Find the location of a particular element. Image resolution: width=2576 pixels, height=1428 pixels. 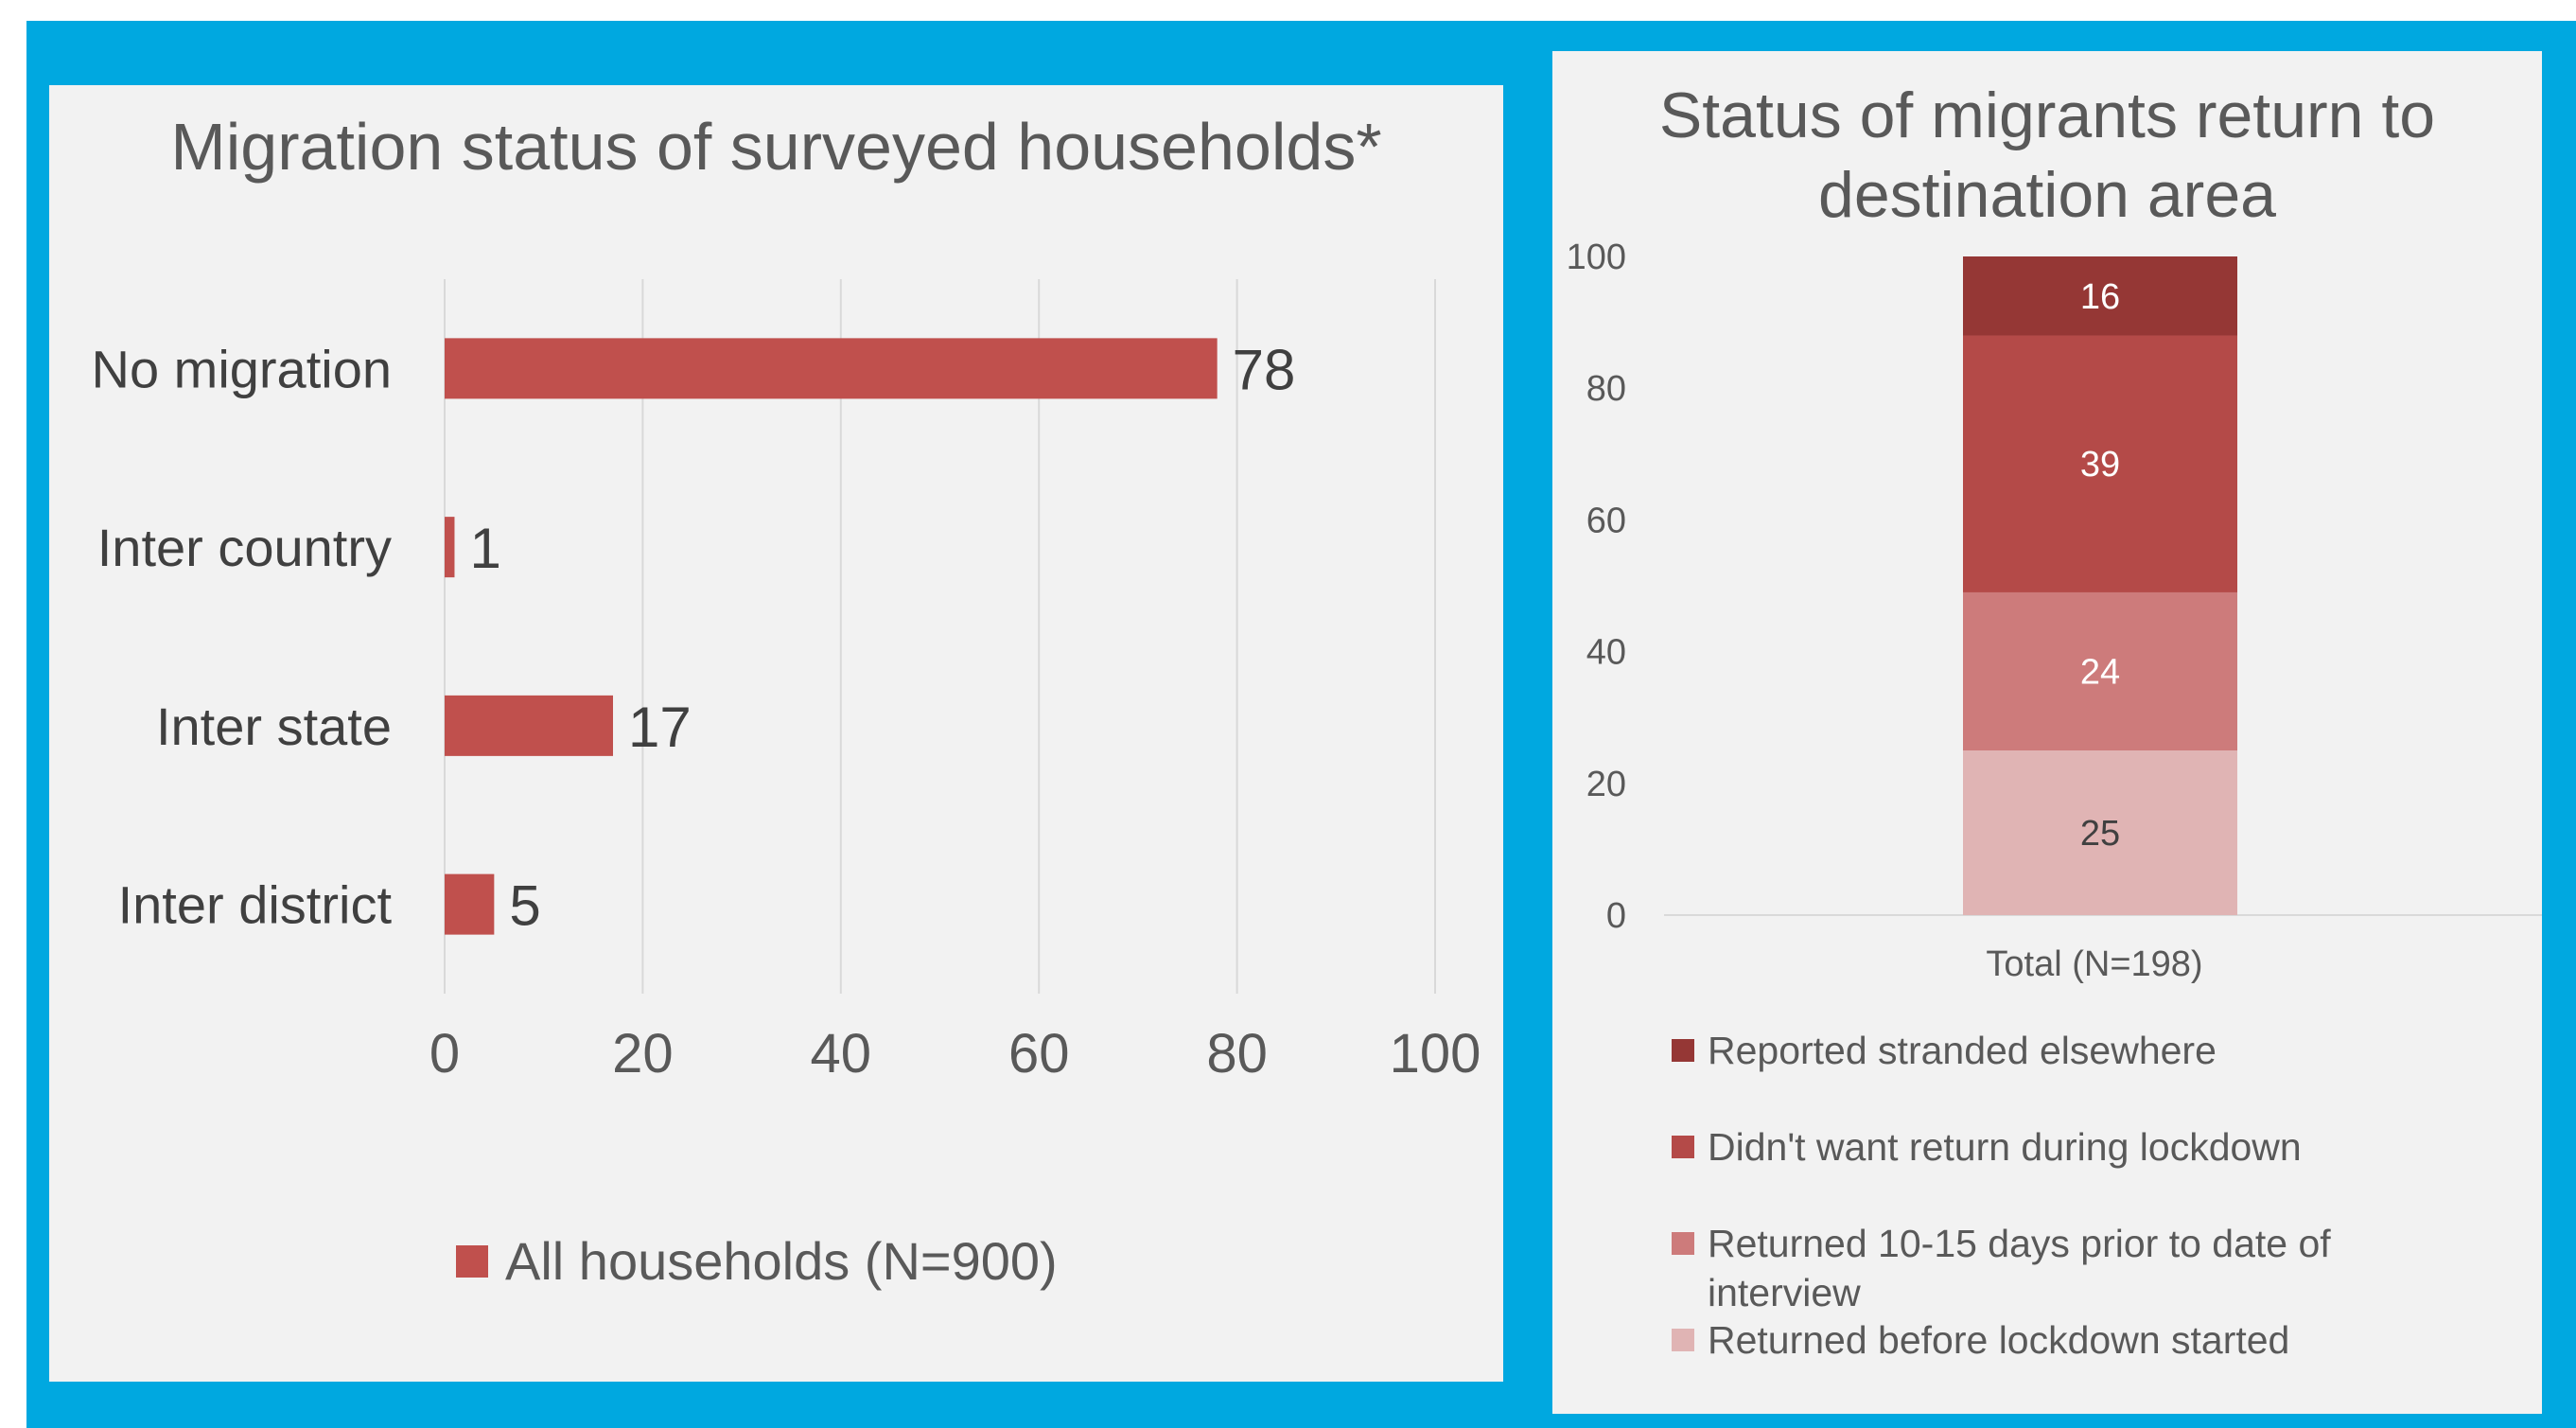

y-tick-label: 100 is located at coordinates (1597, 257).